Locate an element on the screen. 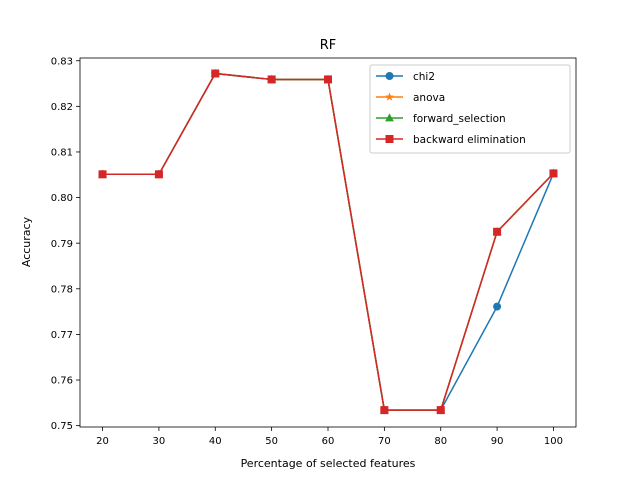 Image resolution: width=640 pixels, height=480 pixels. legend-label-forward-selection: forward_selection is located at coordinates (459, 119).